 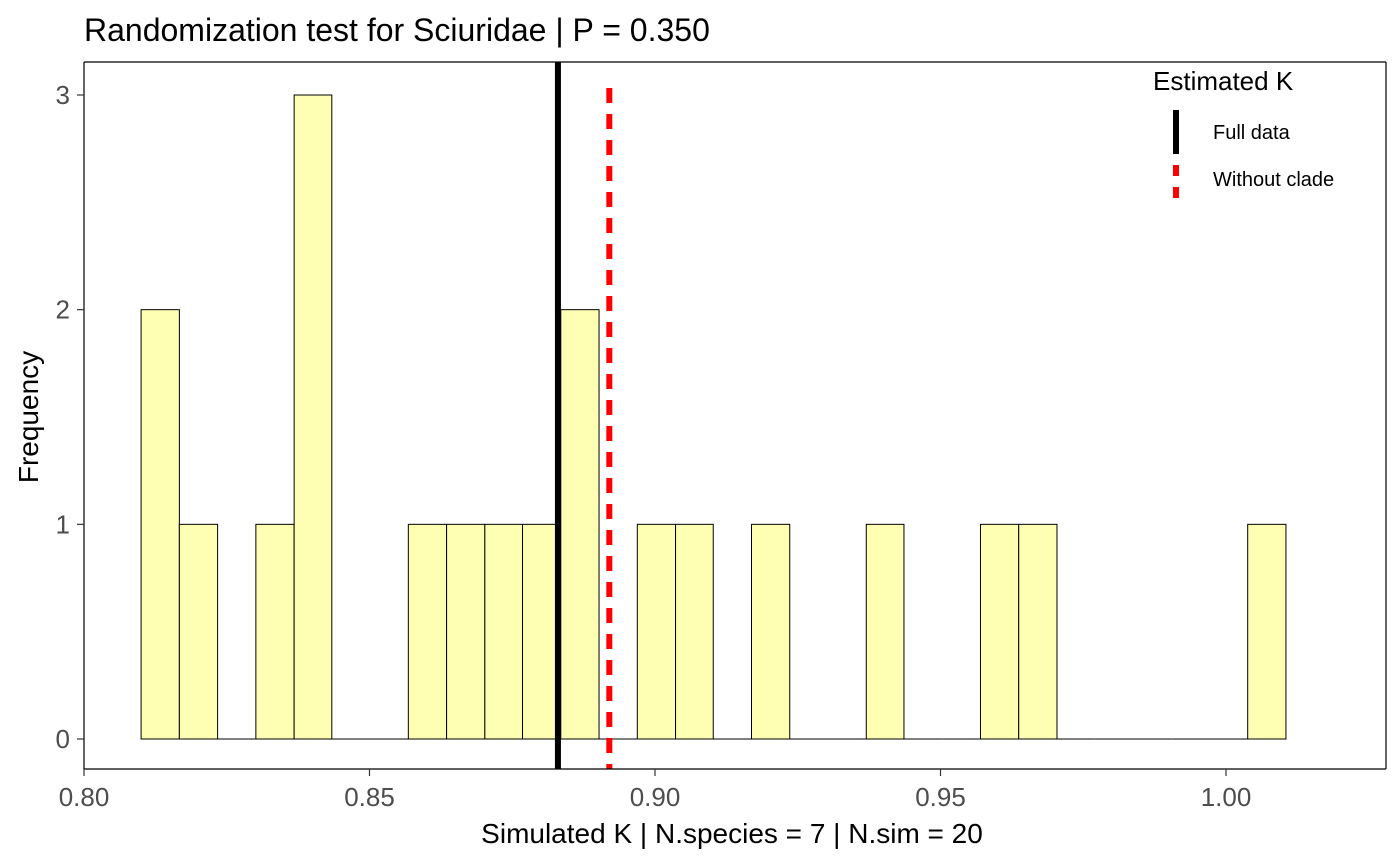 I want to click on x-tick-label: 0.90, so click(x=655, y=797).